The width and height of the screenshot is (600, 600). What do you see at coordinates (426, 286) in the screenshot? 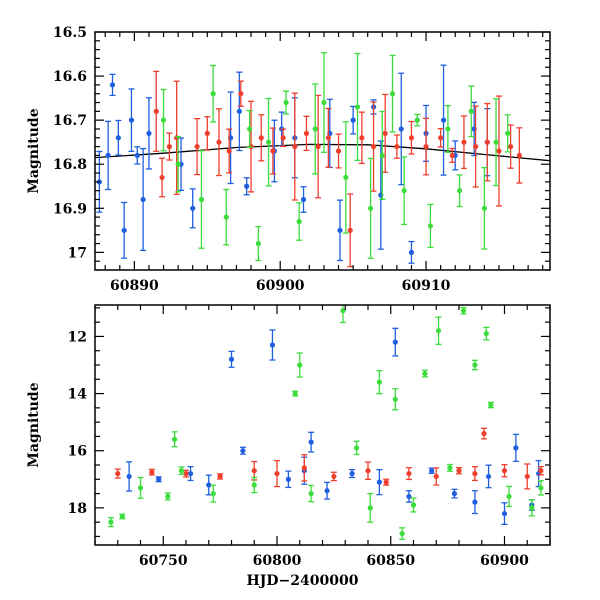
I see `x-tick-label: 60910` at bounding box center [426, 286].